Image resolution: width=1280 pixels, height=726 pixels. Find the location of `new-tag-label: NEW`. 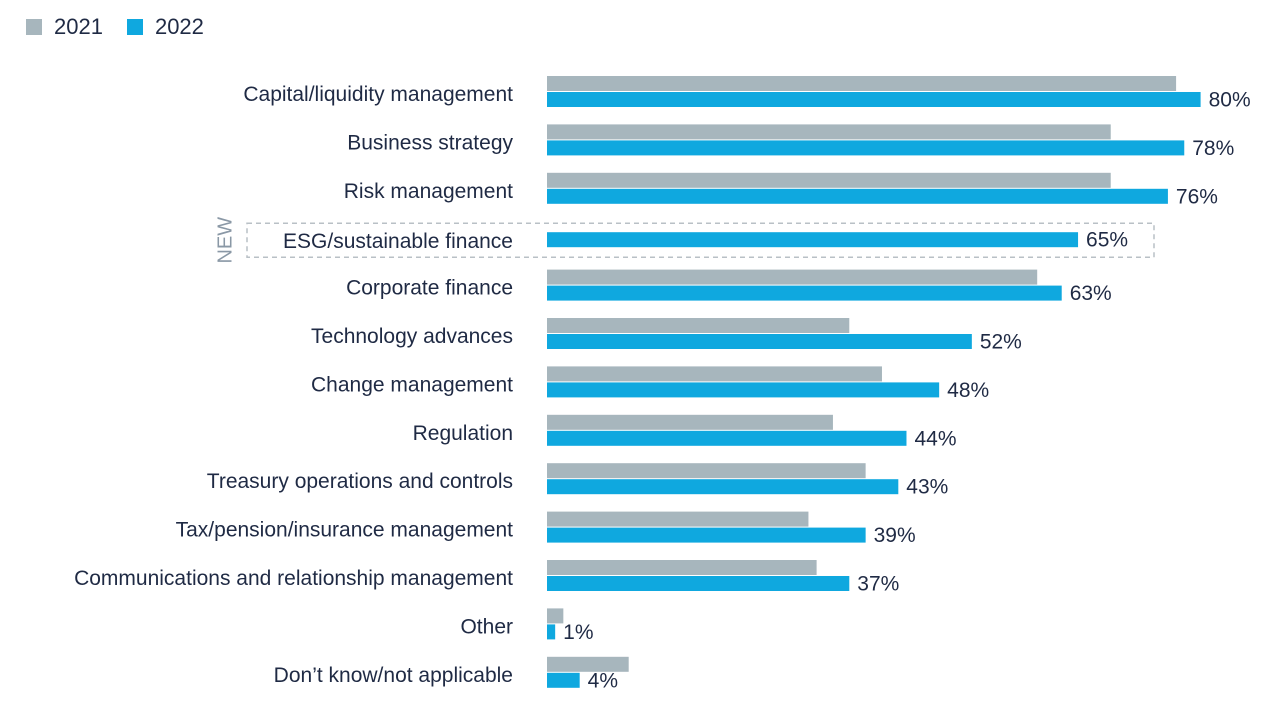

new-tag-label: NEW is located at coordinates (225, 240).